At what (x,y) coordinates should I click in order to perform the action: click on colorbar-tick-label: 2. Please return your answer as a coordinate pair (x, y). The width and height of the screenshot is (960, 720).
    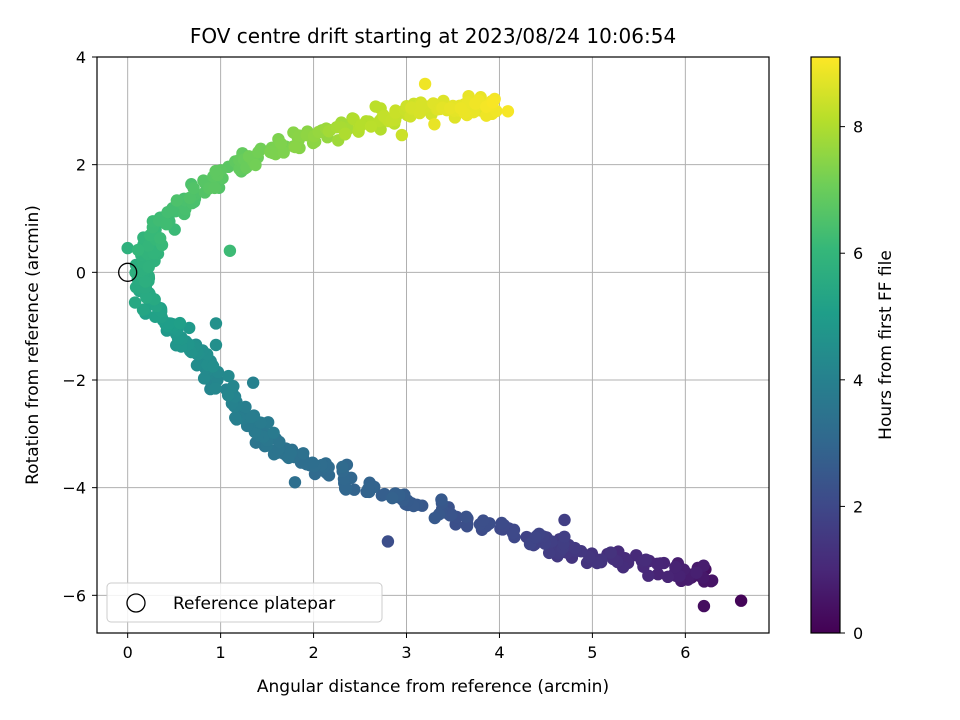
    Looking at the image, I should click on (858, 506).